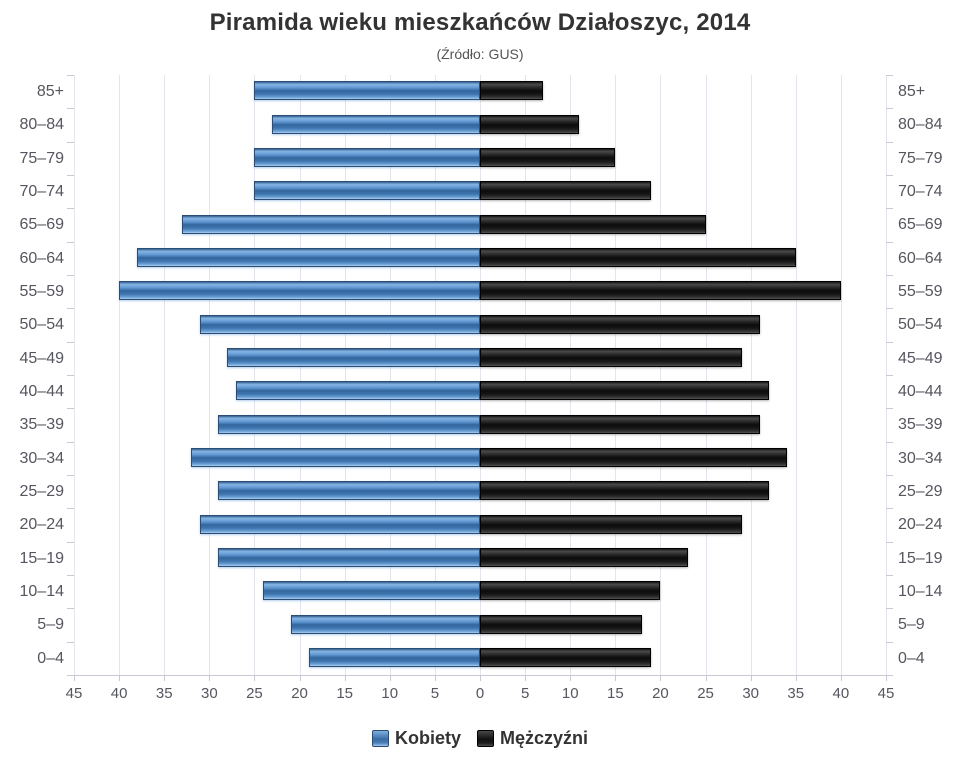 The image size is (960, 768). What do you see at coordinates (349, 424) in the screenshot?
I see `bar-kobiety-35–39` at bounding box center [349, 424].